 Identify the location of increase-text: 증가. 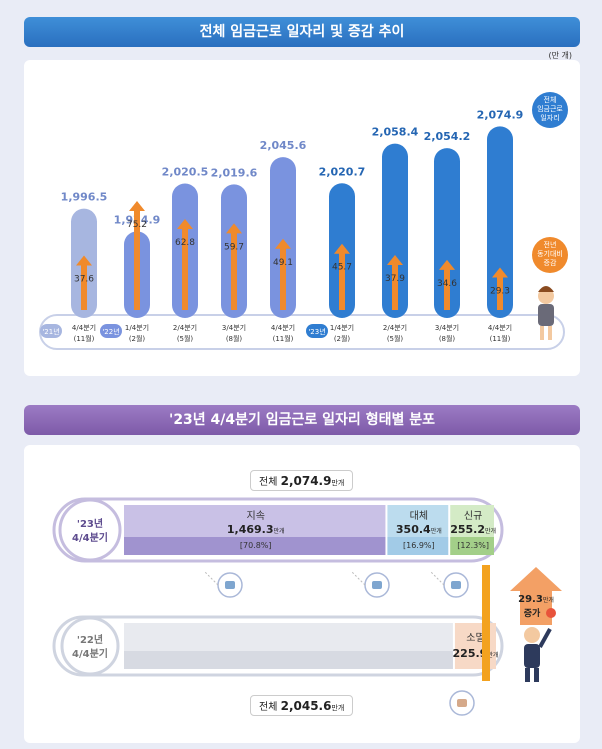
(532, 613).